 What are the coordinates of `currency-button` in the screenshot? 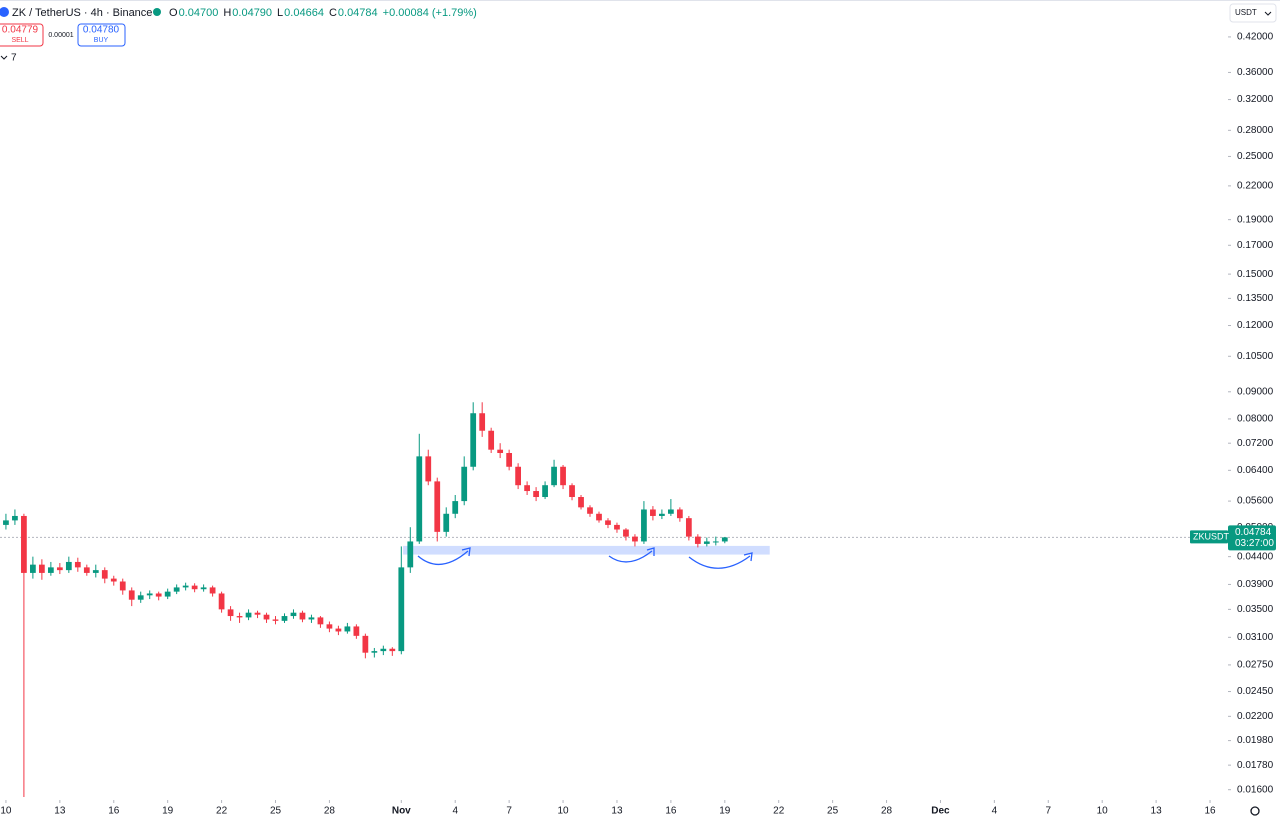 It's located at (1253, 13).